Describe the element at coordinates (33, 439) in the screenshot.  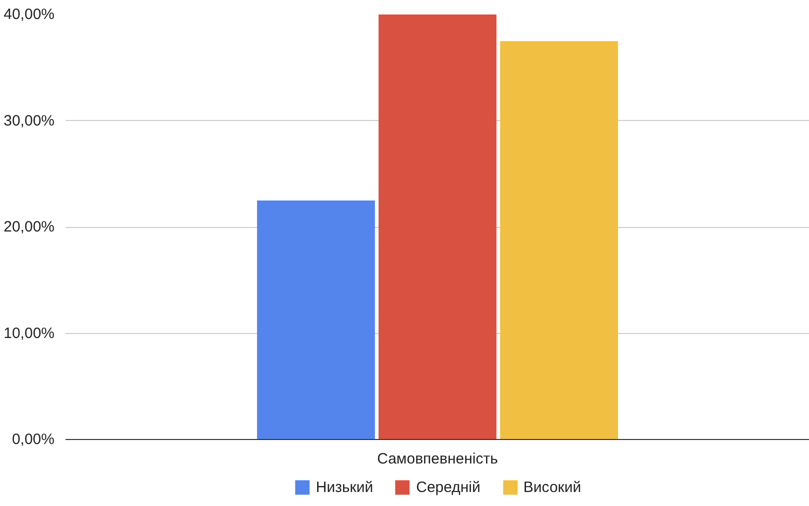
I see `y-tick-label: 0,00%` at that location.